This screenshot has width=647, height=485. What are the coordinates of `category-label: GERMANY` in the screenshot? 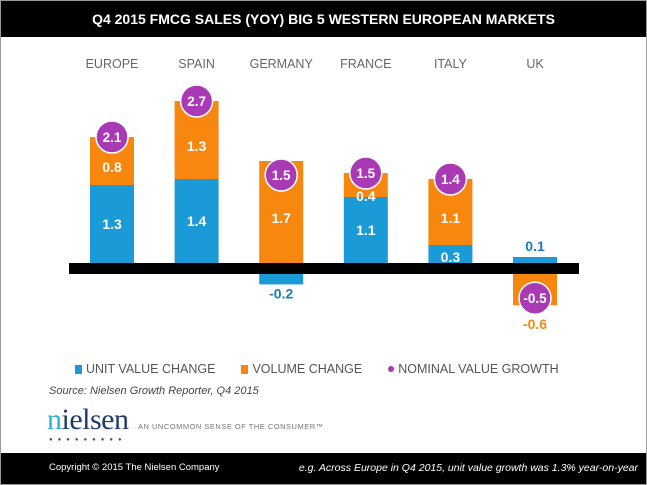 It's located at (282, 64).